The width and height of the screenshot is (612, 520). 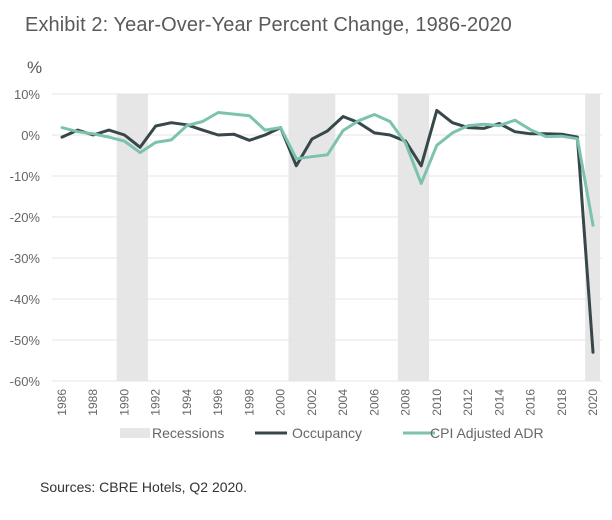 What do you see at coordinates (327, 433) in the screenshot?
I see `legend-label: Occupancy` at bounding box center [327, 433].